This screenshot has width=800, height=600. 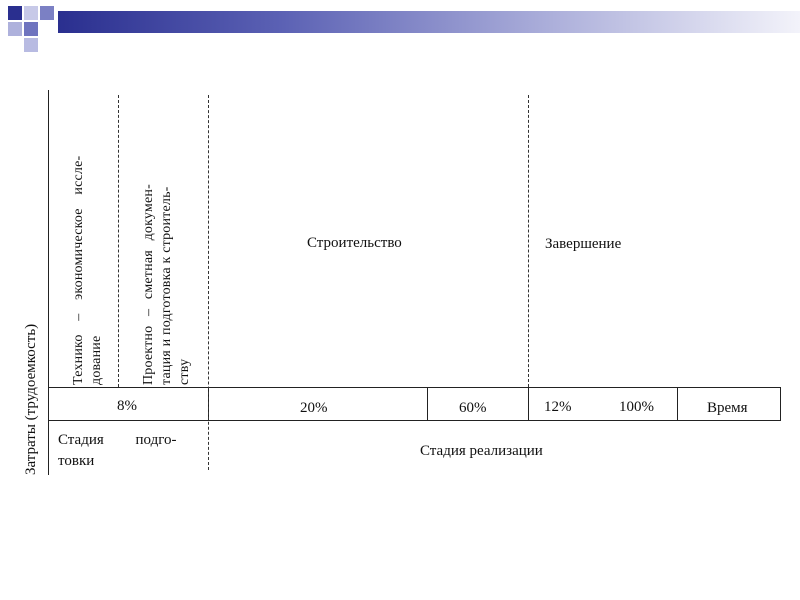 What do you see at coordinates (184, 371) in the screenshot?
I see `stage-line: ству` at bounding box center [184, 371].